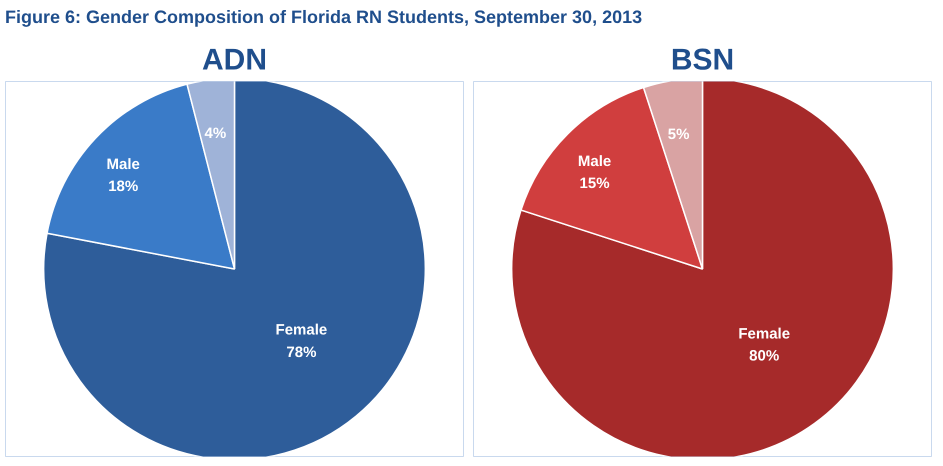 This screenshot has height=466, width=943. Describe the element at coordinates (764, 355) in the screenshot. I see `data-label: 80%` at that location.